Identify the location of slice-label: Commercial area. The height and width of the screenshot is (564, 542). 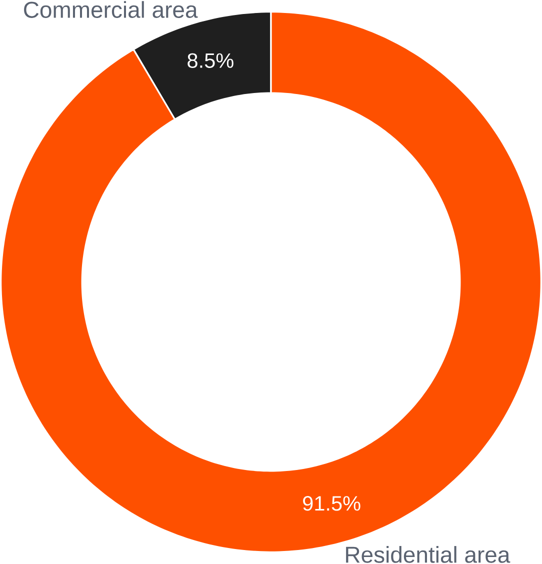
(111, 9).